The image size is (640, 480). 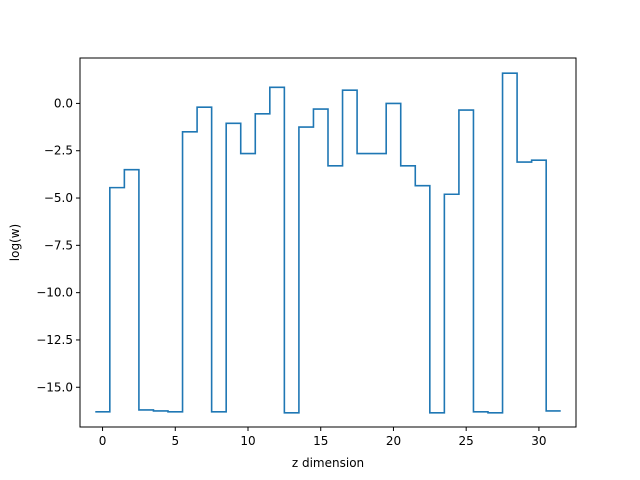 What do you see at coordinates (54, 340) in the screenshot?
I see `y-tick-label: −12.5` at bounding box center [54, 340].